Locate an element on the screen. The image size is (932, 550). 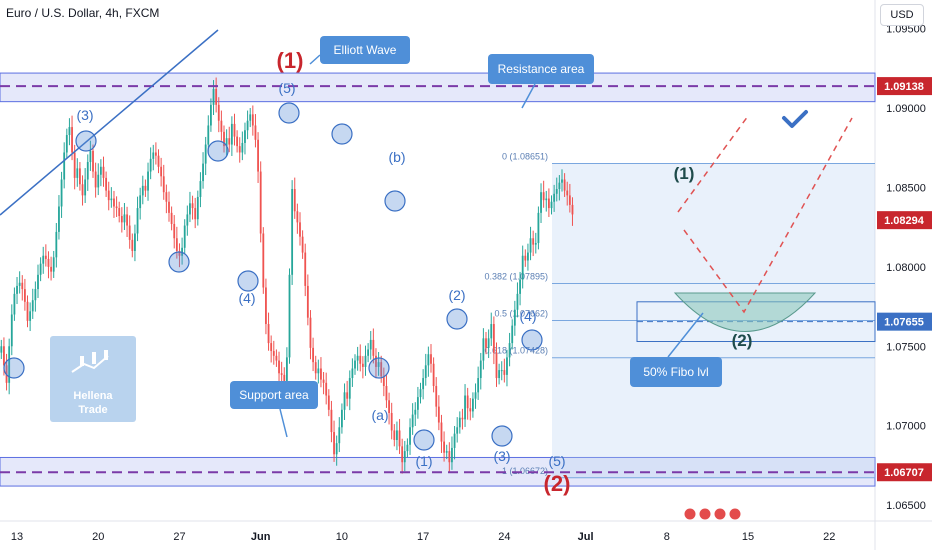
currency-button: USD is located at coordinates (902, 15).